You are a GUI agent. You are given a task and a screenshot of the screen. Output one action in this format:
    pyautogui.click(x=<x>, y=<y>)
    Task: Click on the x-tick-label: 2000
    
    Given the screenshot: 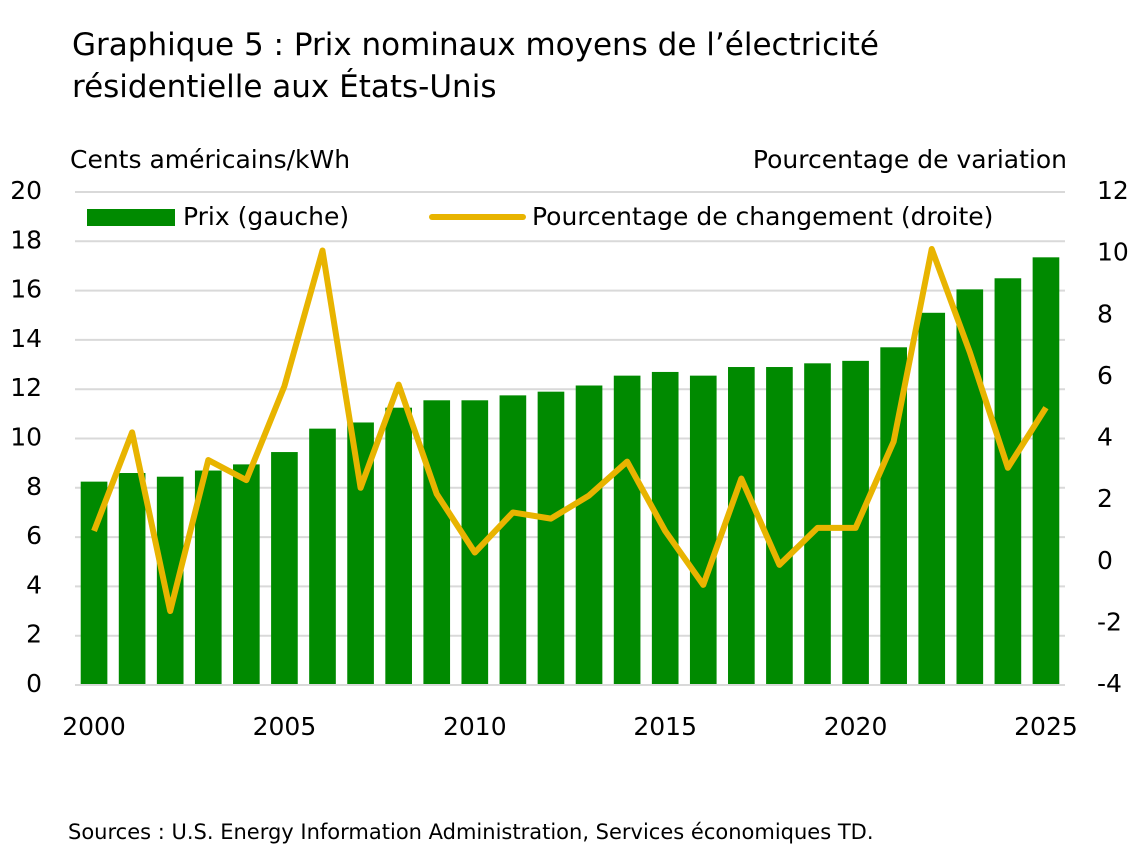 What is the action you would take?
    pyautogui.click(x=94, y=726)
    